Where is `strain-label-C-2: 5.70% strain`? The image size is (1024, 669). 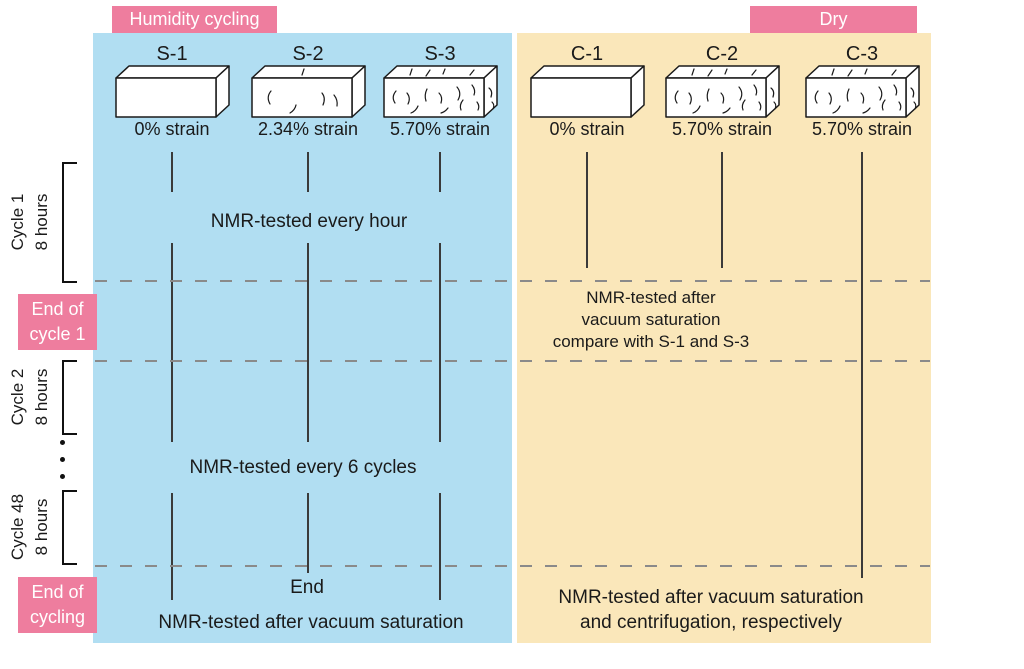 strain-label-C-2: 5.70% strain is located at coordinates (722, 129).